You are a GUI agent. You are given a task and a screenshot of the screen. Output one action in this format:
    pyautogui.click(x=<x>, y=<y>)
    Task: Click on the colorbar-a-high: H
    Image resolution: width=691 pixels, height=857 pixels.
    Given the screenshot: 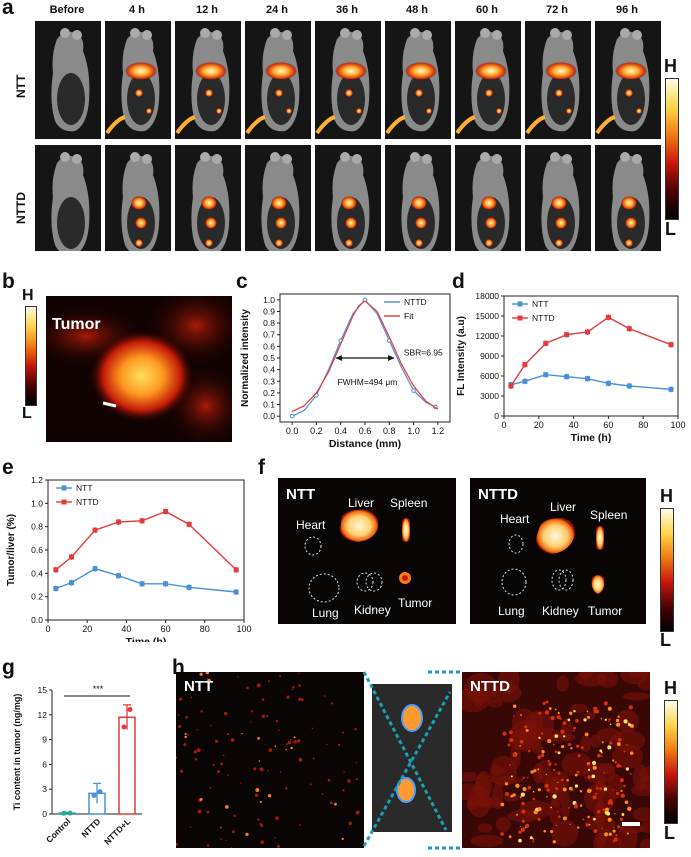 What is the action you would take?
    pyautogui.click(x=670, y=66)
    